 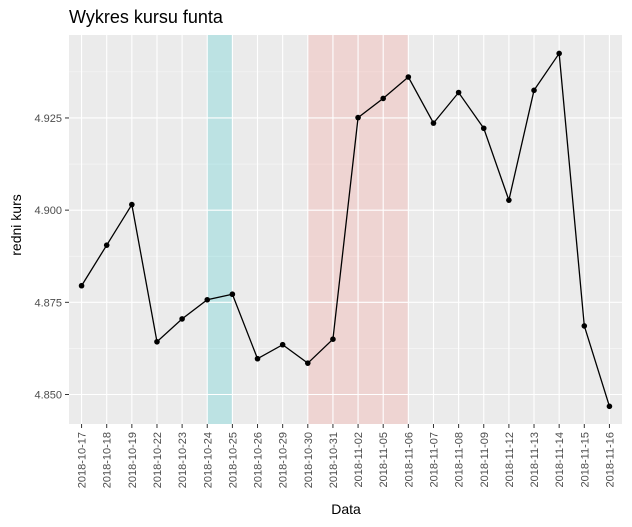 I want to click on chart-title: Wykres kursu funta, so click(x=146, y=17).